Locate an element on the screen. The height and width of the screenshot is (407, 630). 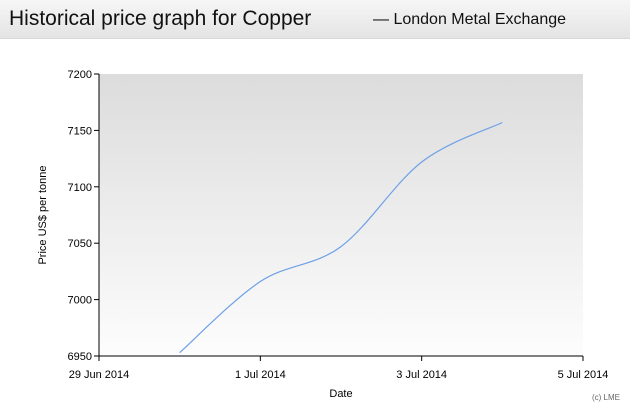
y-tick-label: 7200 is located at coordinates (80, 75).